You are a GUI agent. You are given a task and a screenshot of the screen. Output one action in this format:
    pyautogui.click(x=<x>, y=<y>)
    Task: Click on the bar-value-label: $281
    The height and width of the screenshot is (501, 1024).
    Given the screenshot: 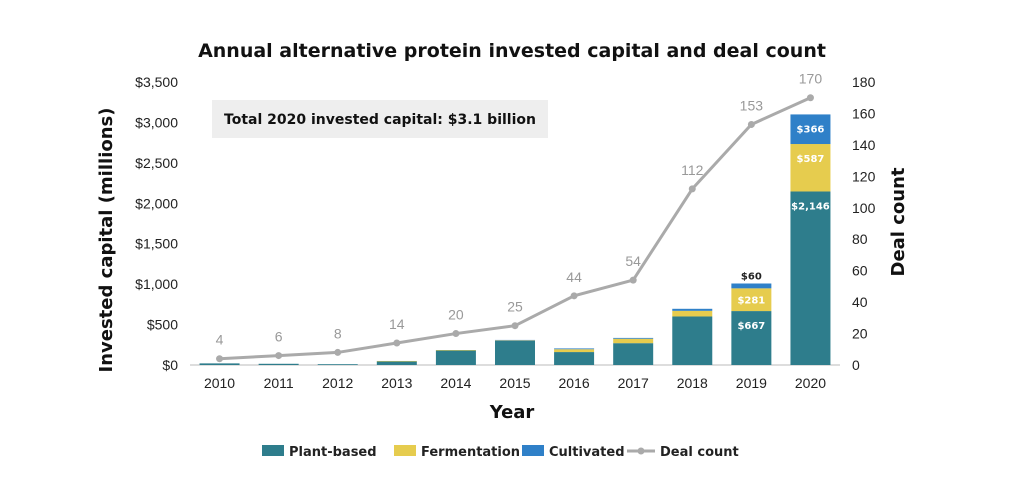 What is the action you would take?
    pyautogui.click(x=751, y=301)
    